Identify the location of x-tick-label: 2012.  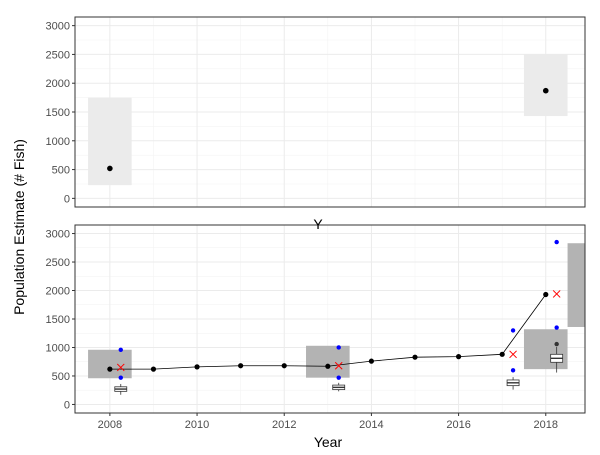
(284, 425).